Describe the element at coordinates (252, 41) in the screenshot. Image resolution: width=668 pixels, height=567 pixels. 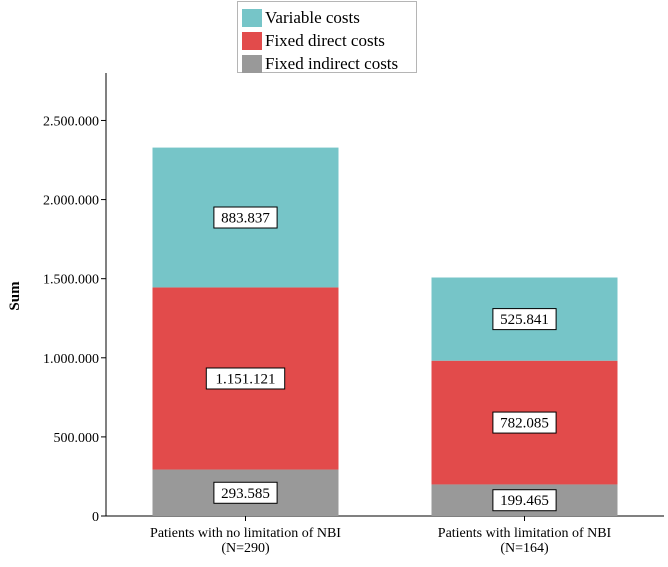
I see `legend-swatch-fixed-direct-costs` at that location.